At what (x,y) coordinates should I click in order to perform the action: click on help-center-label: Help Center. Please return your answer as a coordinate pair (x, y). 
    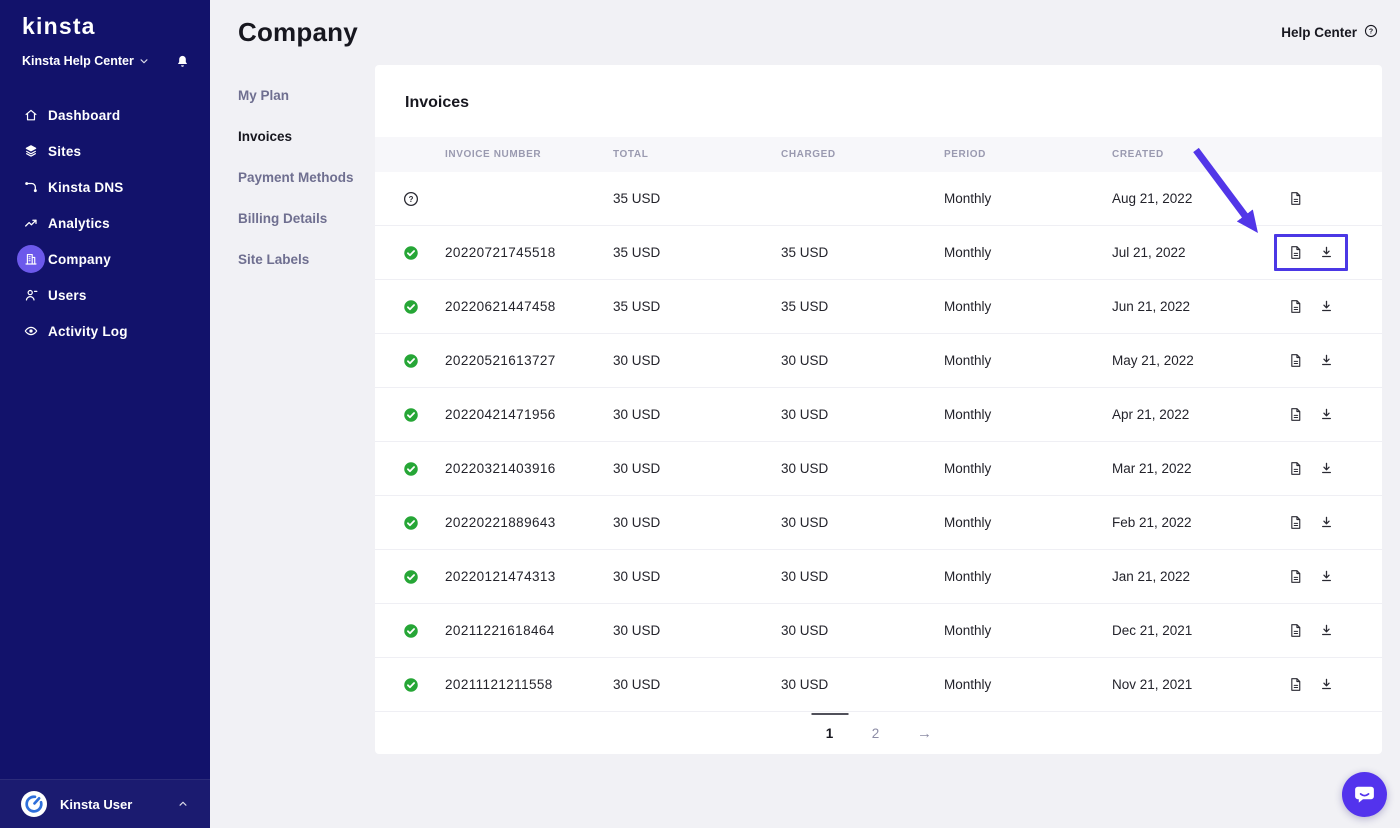
    Looking at the image, I should click on (1319, 32).